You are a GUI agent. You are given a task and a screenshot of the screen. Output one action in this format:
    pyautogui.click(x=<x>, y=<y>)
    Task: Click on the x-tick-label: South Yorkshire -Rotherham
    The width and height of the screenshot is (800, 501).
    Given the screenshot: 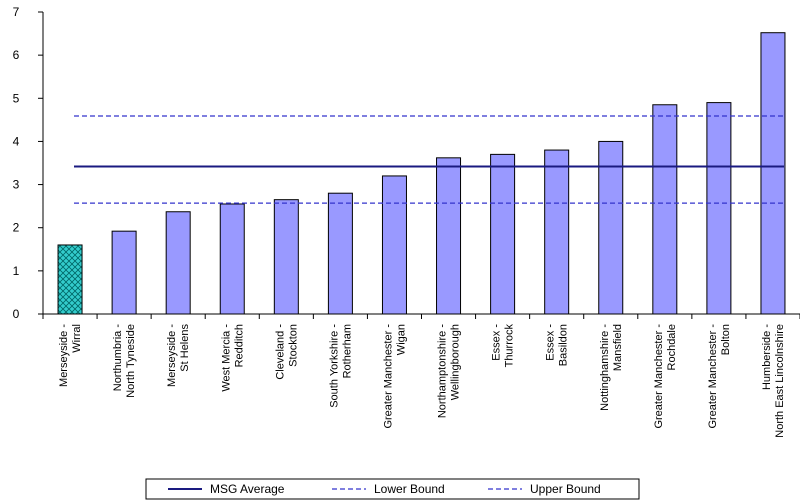 What is the action you would take?
    pyautogui.click(x=340, y=366)
    